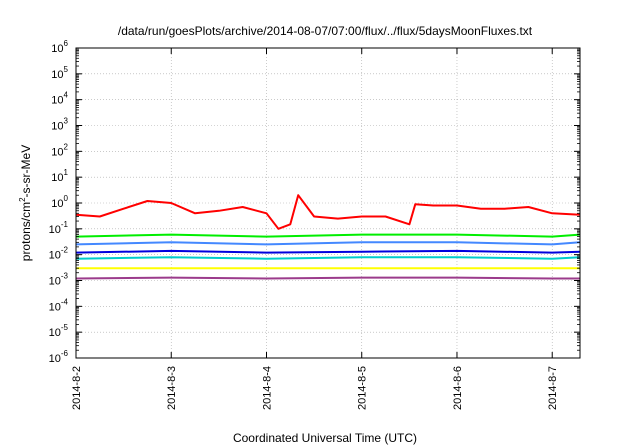 Image resolution: width=640 pixels, height=448 pixels. I want to click on y-tick-label: 10⁴, so click(59, 99).